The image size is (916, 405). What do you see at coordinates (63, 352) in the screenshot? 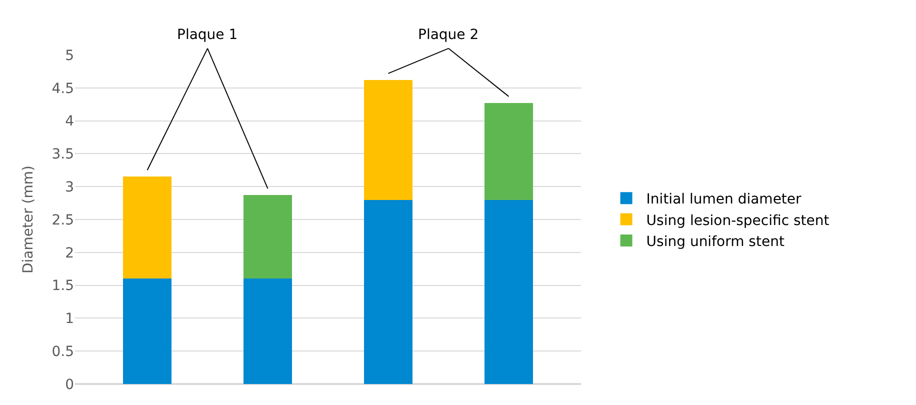
I see `y-tick-label: 0.5` at bounding box center [63, 352].